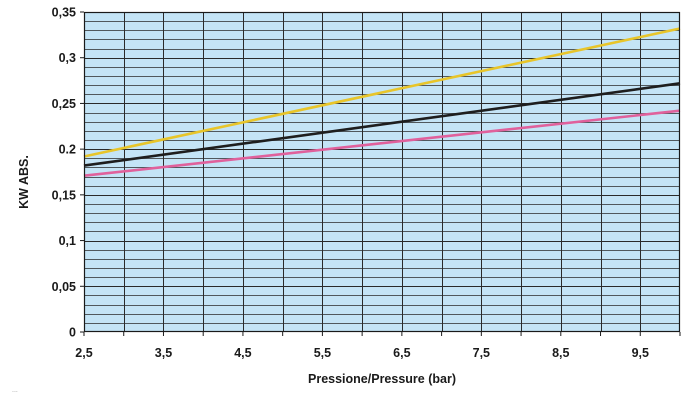 This screenshot has width=691, height=394. Describe the element at coordinates (64, 195) in the screenshot. I see `y-tick-label: 0,15` at that location.